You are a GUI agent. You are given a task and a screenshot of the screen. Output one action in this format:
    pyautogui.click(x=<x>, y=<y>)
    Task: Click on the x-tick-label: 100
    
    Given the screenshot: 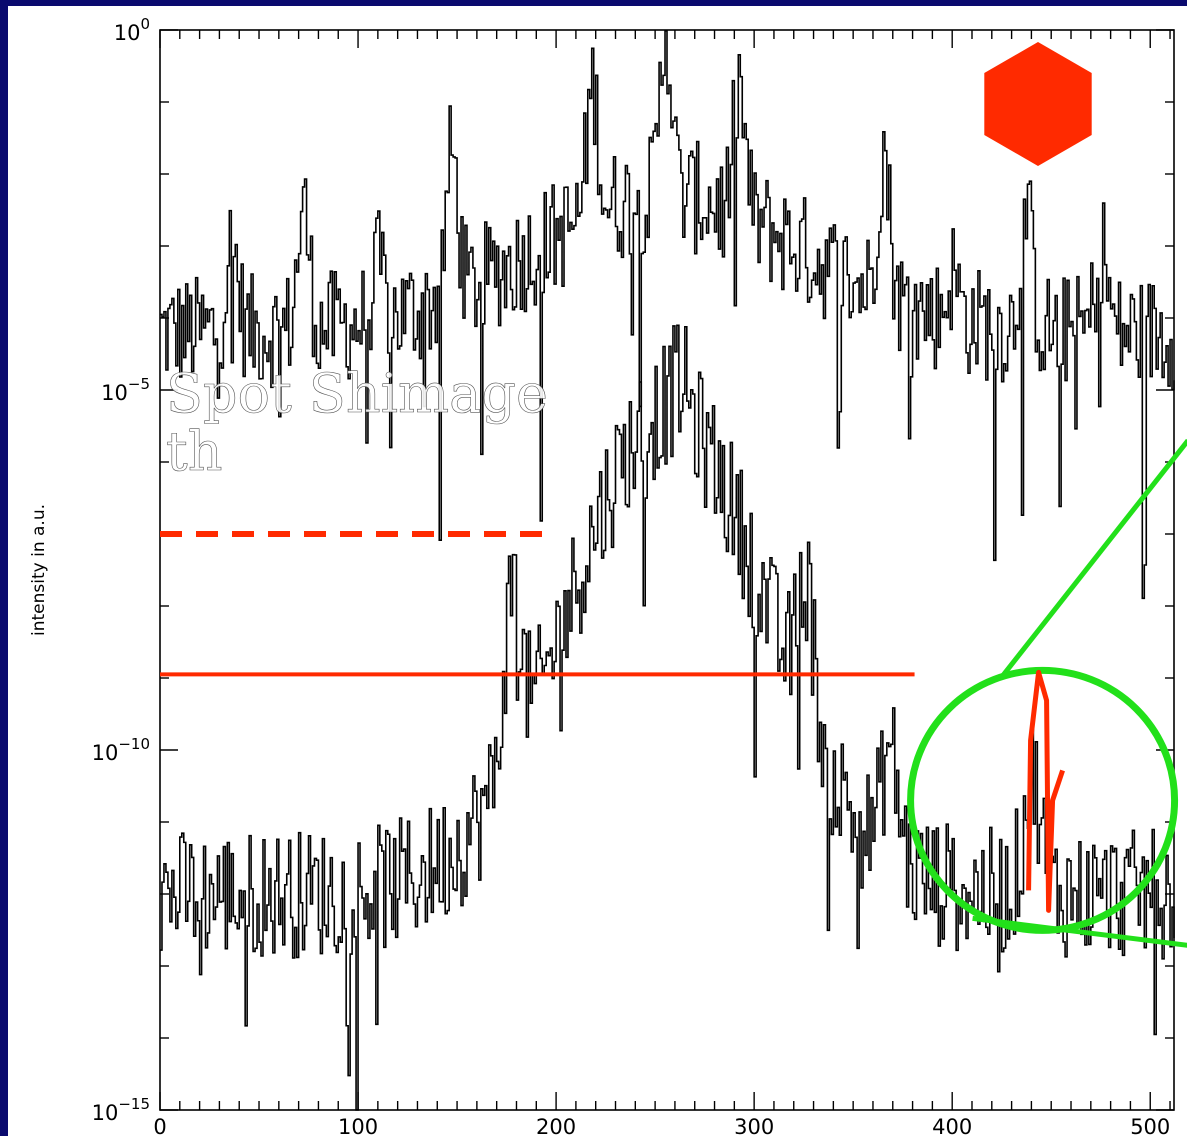 What is the action you would take?
    pyautogui.click(x=358, y=1125)
    